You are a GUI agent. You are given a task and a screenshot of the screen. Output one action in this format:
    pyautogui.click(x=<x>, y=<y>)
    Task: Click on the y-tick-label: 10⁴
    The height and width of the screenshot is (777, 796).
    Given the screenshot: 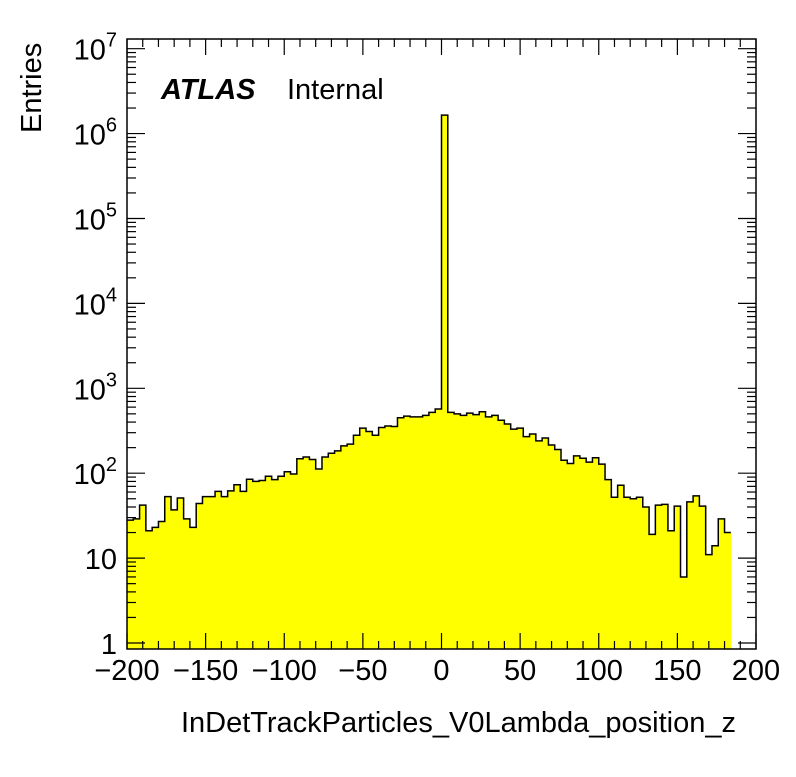 What is the action you would take?
    pyautogui.click(x=95, y=302)
    